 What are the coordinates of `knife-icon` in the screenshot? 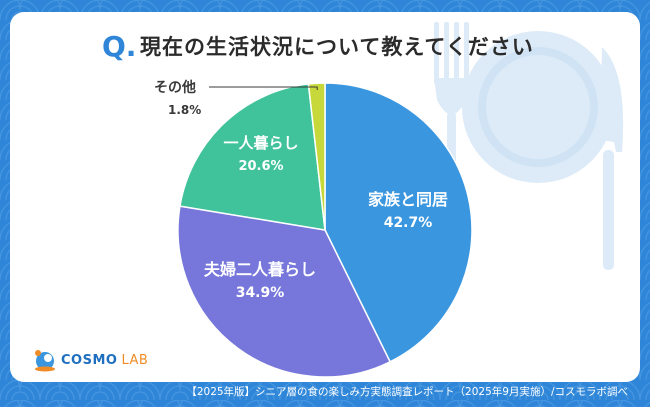 It's located at (612, 158).